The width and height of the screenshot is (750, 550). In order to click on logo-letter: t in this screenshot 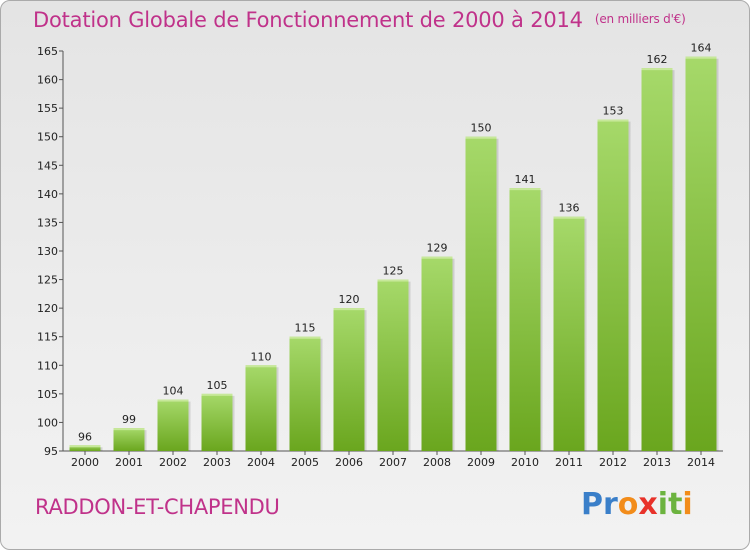, I will do `click(675, 504)`.